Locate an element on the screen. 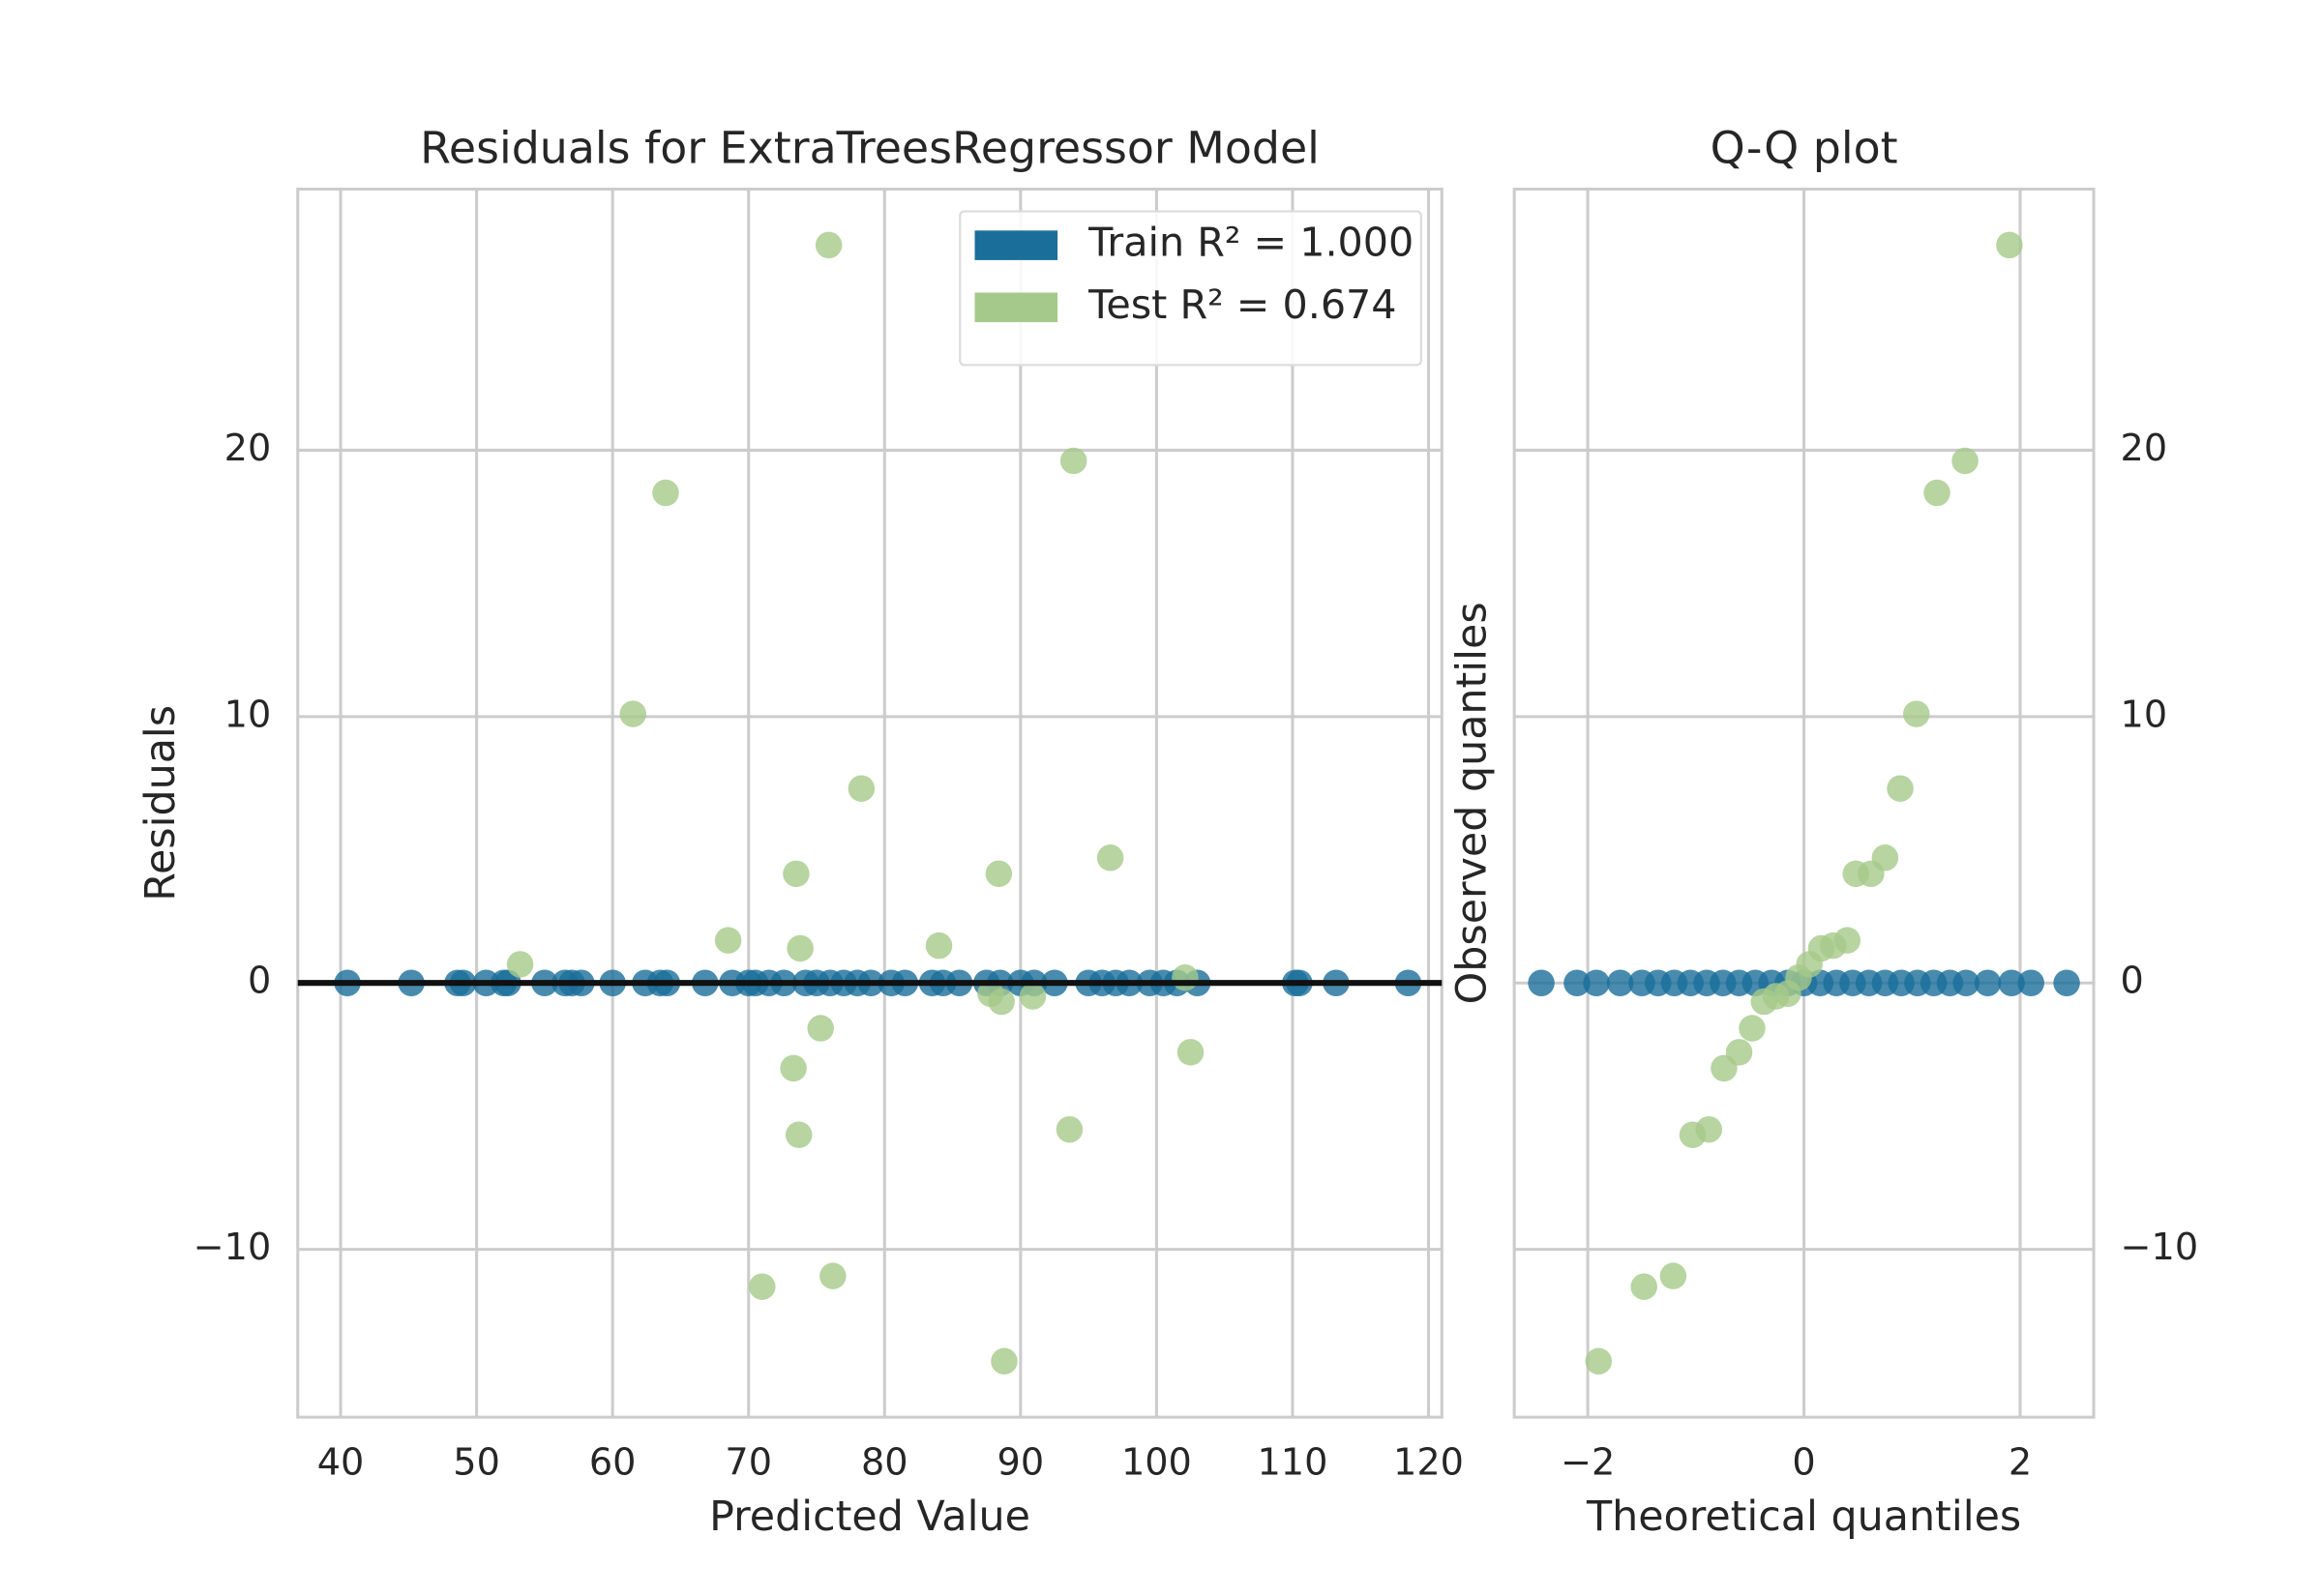 Image resolution: width=2322 pixels, height=1596 pixels. chart-title: Residuals for ExtraTreesRegressor Model is located at coordinates (870, 147).